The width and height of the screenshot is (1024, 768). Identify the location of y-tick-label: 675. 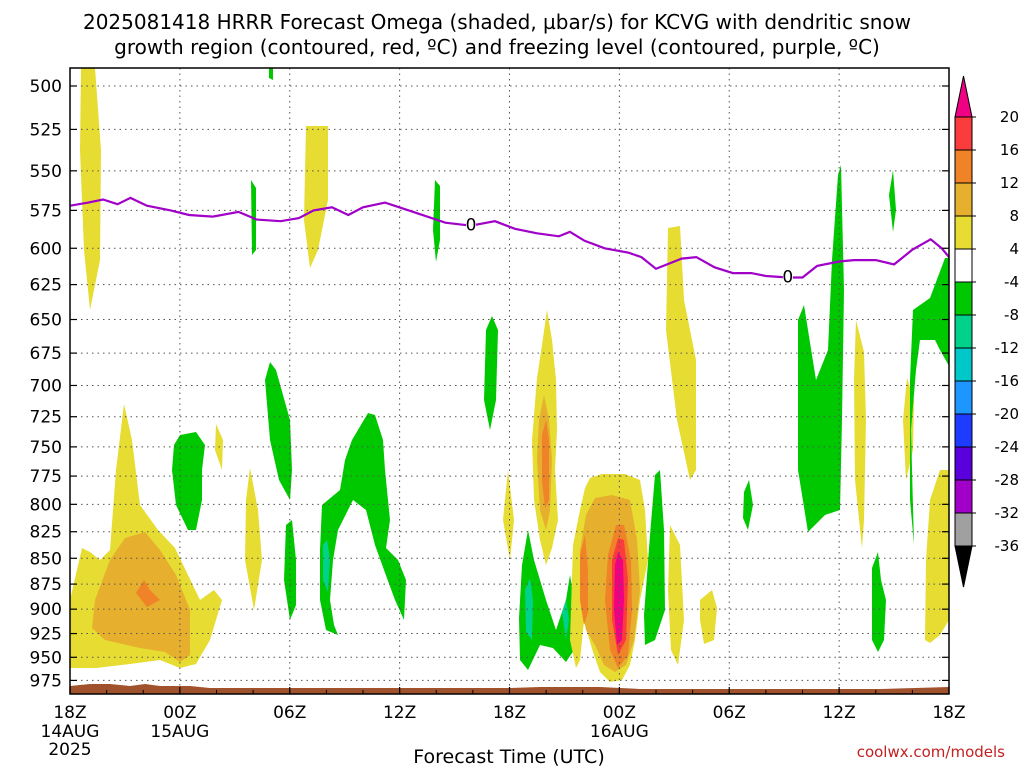
(46, 354).